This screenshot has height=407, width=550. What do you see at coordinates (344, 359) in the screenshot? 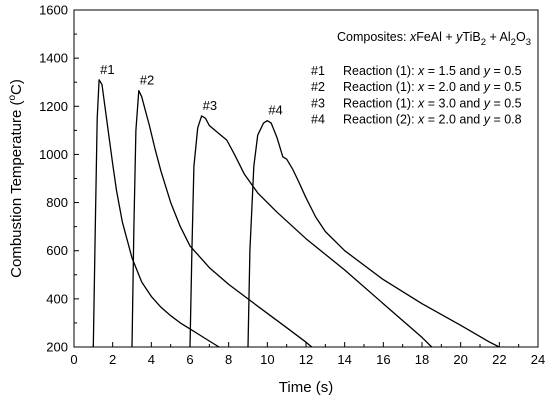
I see `x-tick-label: 14` at bounding box center [344, 359].